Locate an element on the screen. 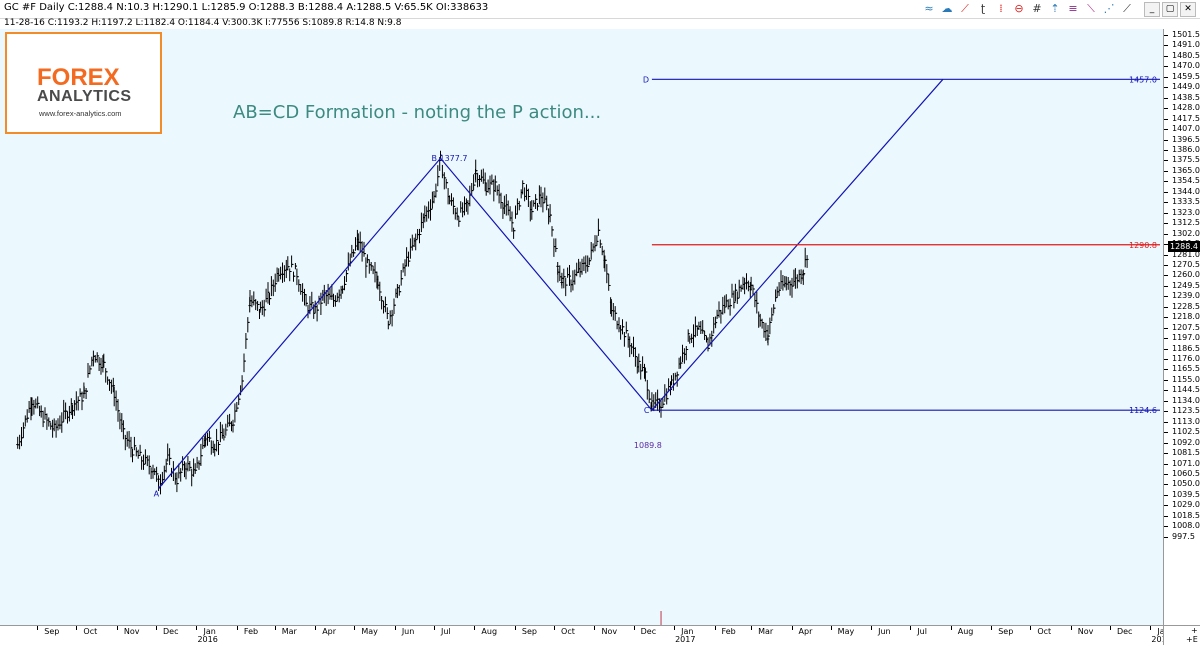 The width and height of the screenshot is (1200, 645). month-label: May is located at coordinates (846, 631).